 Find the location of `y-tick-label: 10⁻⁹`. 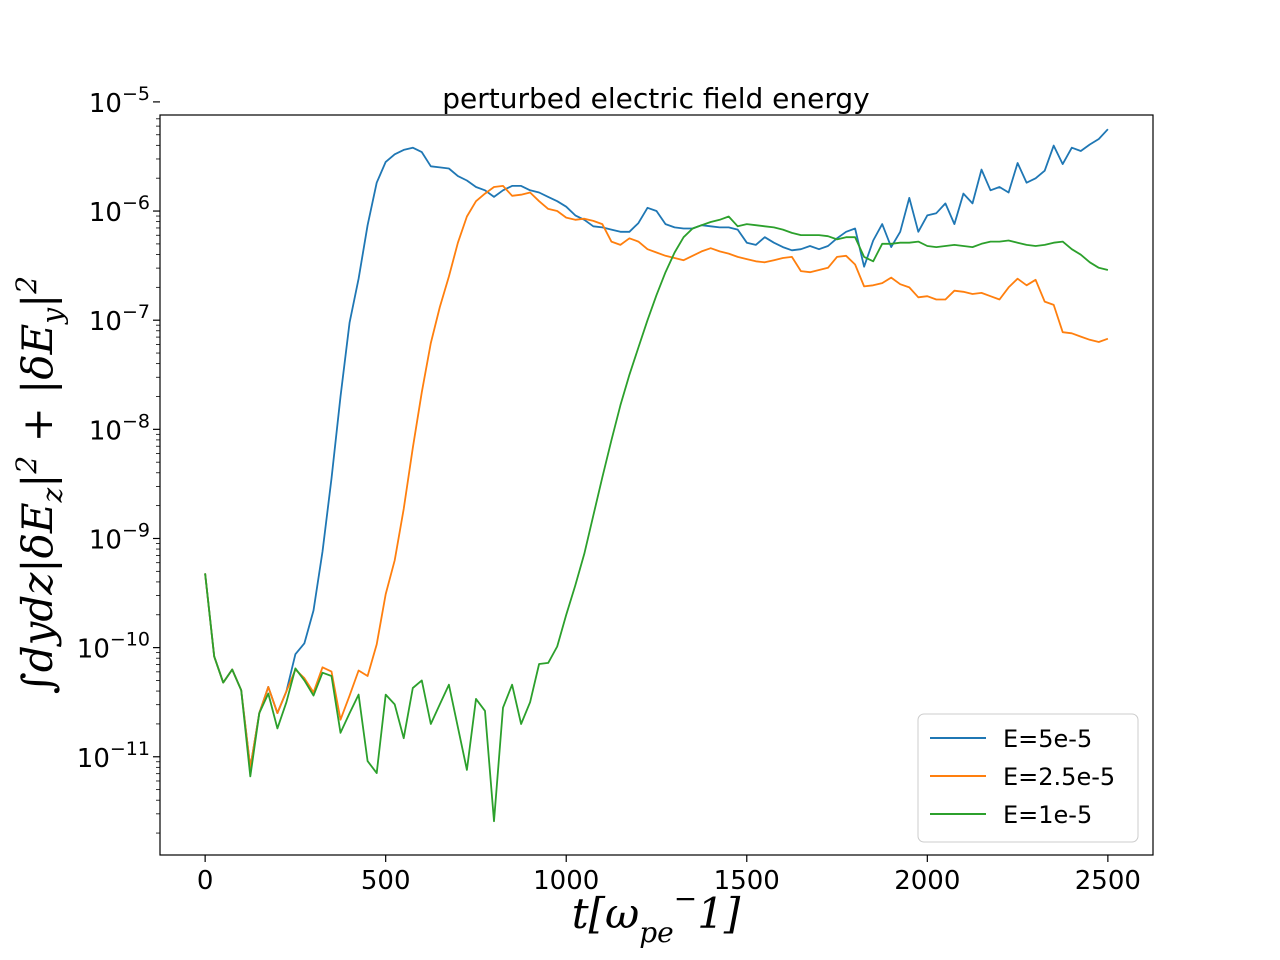

y-tick-label: 10⁻⁹ is located at coordinates (119, 537).